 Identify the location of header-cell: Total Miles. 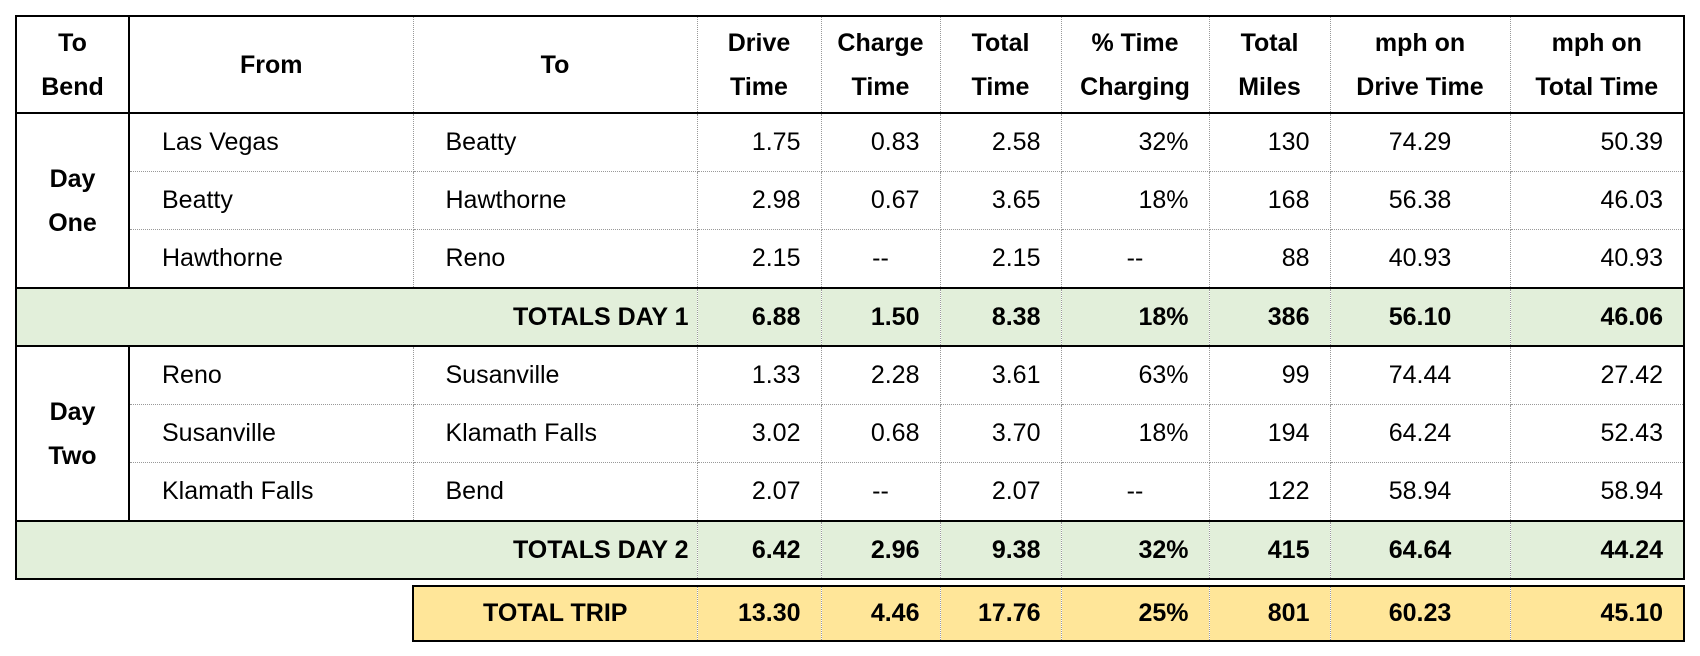
(1269, 64).